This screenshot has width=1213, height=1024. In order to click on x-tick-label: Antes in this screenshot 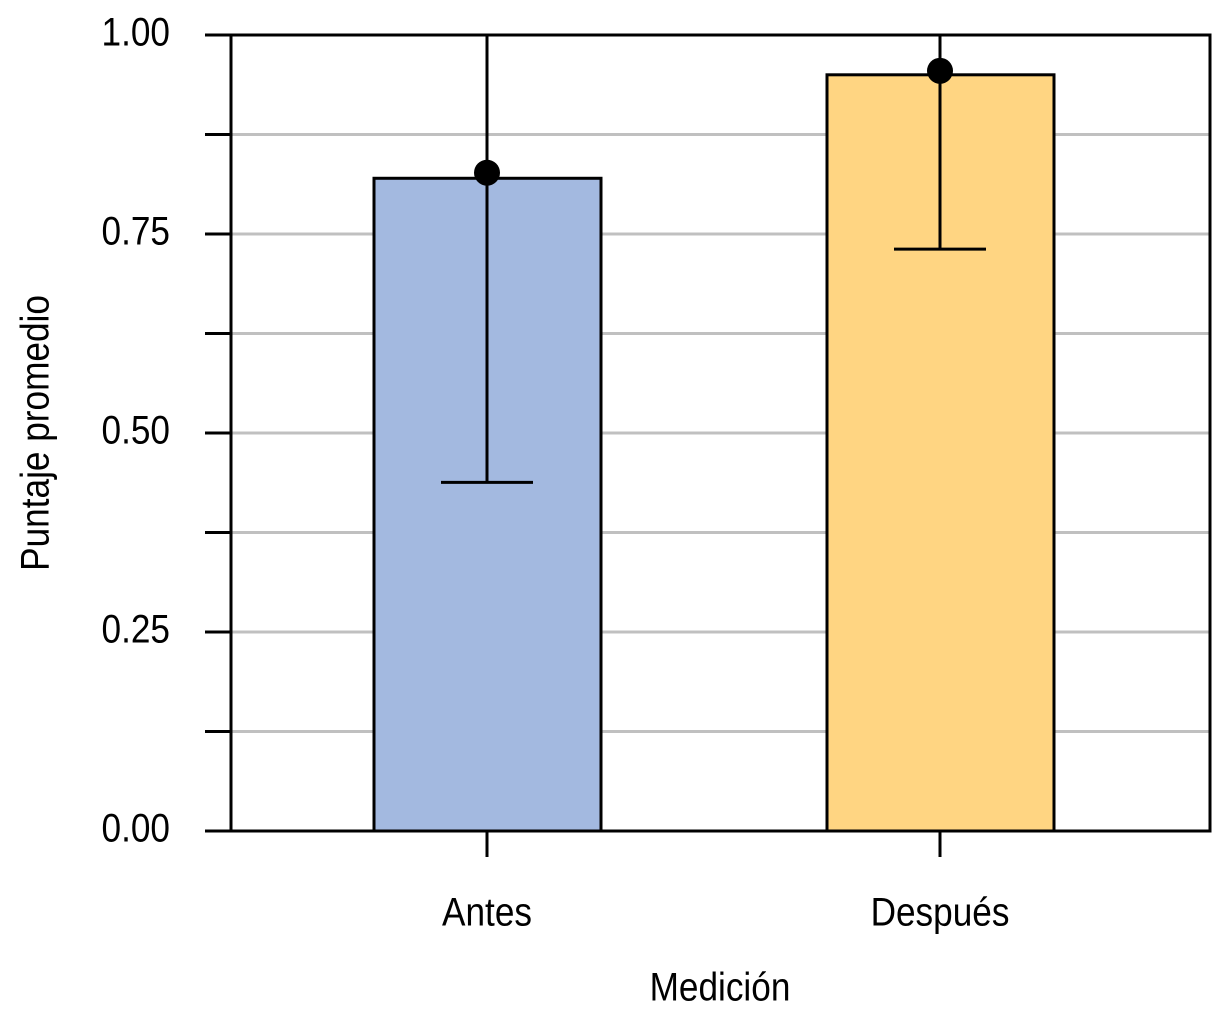, I will do `click(487, 911)`.